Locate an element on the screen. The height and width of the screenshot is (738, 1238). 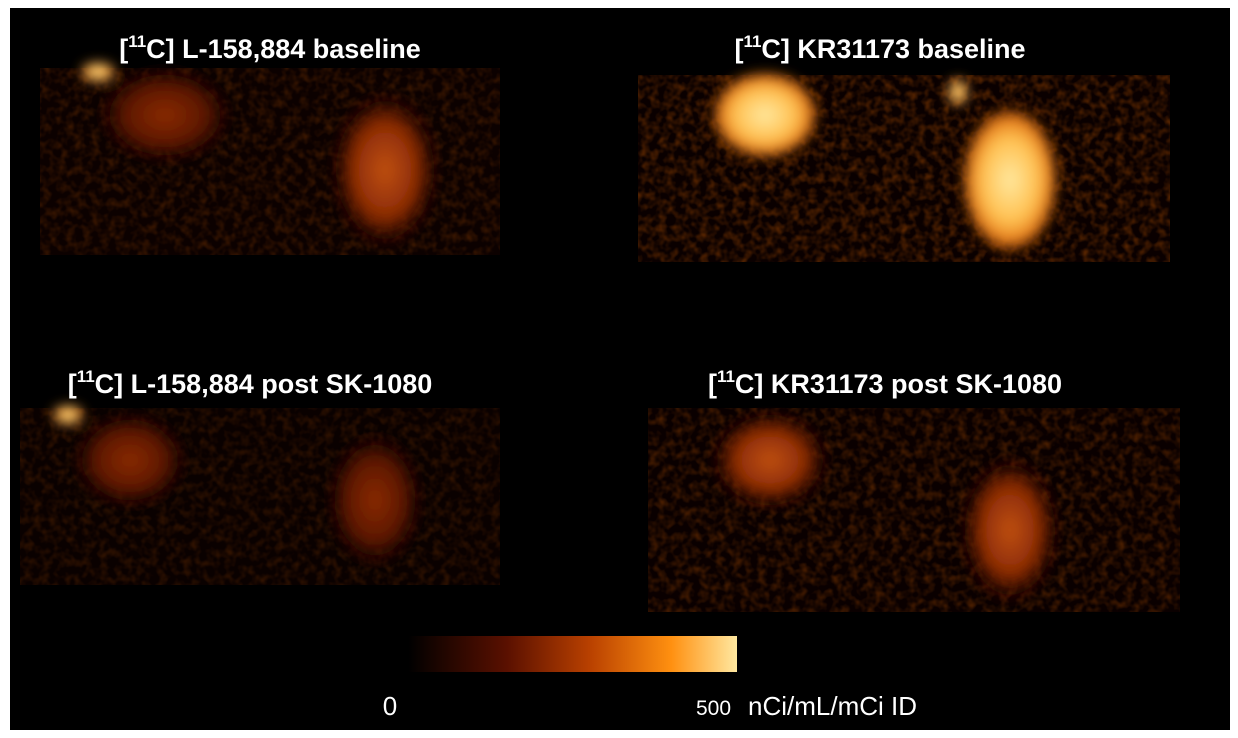
colorbar-min: 0 is located at coordinates (390, 706).